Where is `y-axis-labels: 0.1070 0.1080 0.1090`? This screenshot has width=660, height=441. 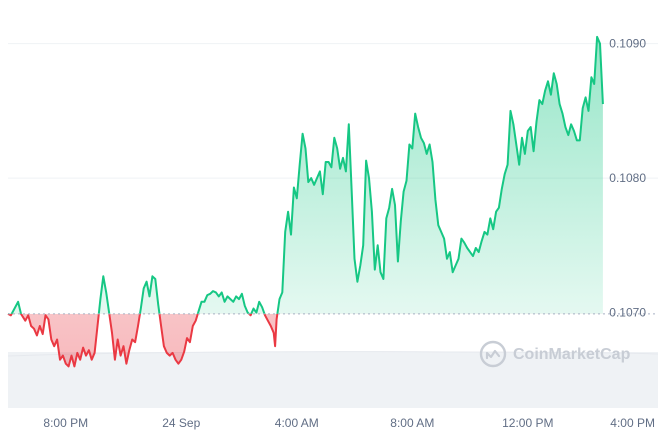 y-axis-labels: 0.1070 0.1080 0.1090 is located at coordinates (627, 178).